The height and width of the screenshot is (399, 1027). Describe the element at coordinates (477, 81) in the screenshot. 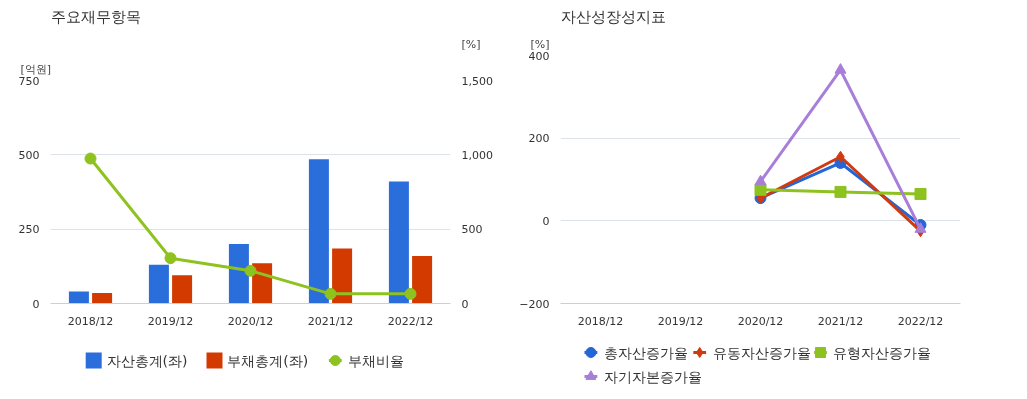

I see `y2-tick-label: 1,500` at that location.